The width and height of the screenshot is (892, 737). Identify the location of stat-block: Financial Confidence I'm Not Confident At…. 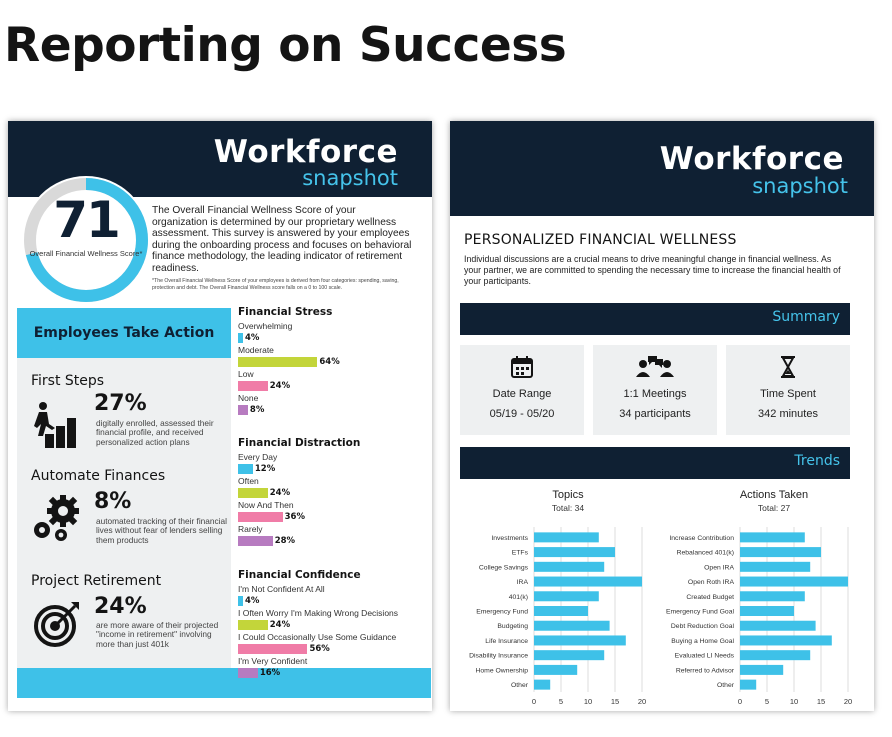
(333, 624).